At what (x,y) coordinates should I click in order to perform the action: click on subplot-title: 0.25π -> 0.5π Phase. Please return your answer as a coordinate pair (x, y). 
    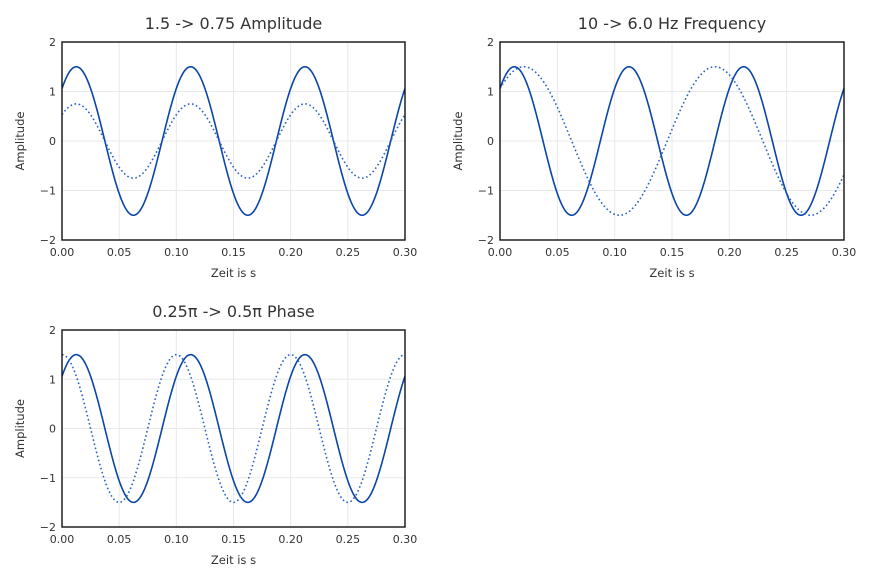
    Looking at the image, I should click on (233, 311).